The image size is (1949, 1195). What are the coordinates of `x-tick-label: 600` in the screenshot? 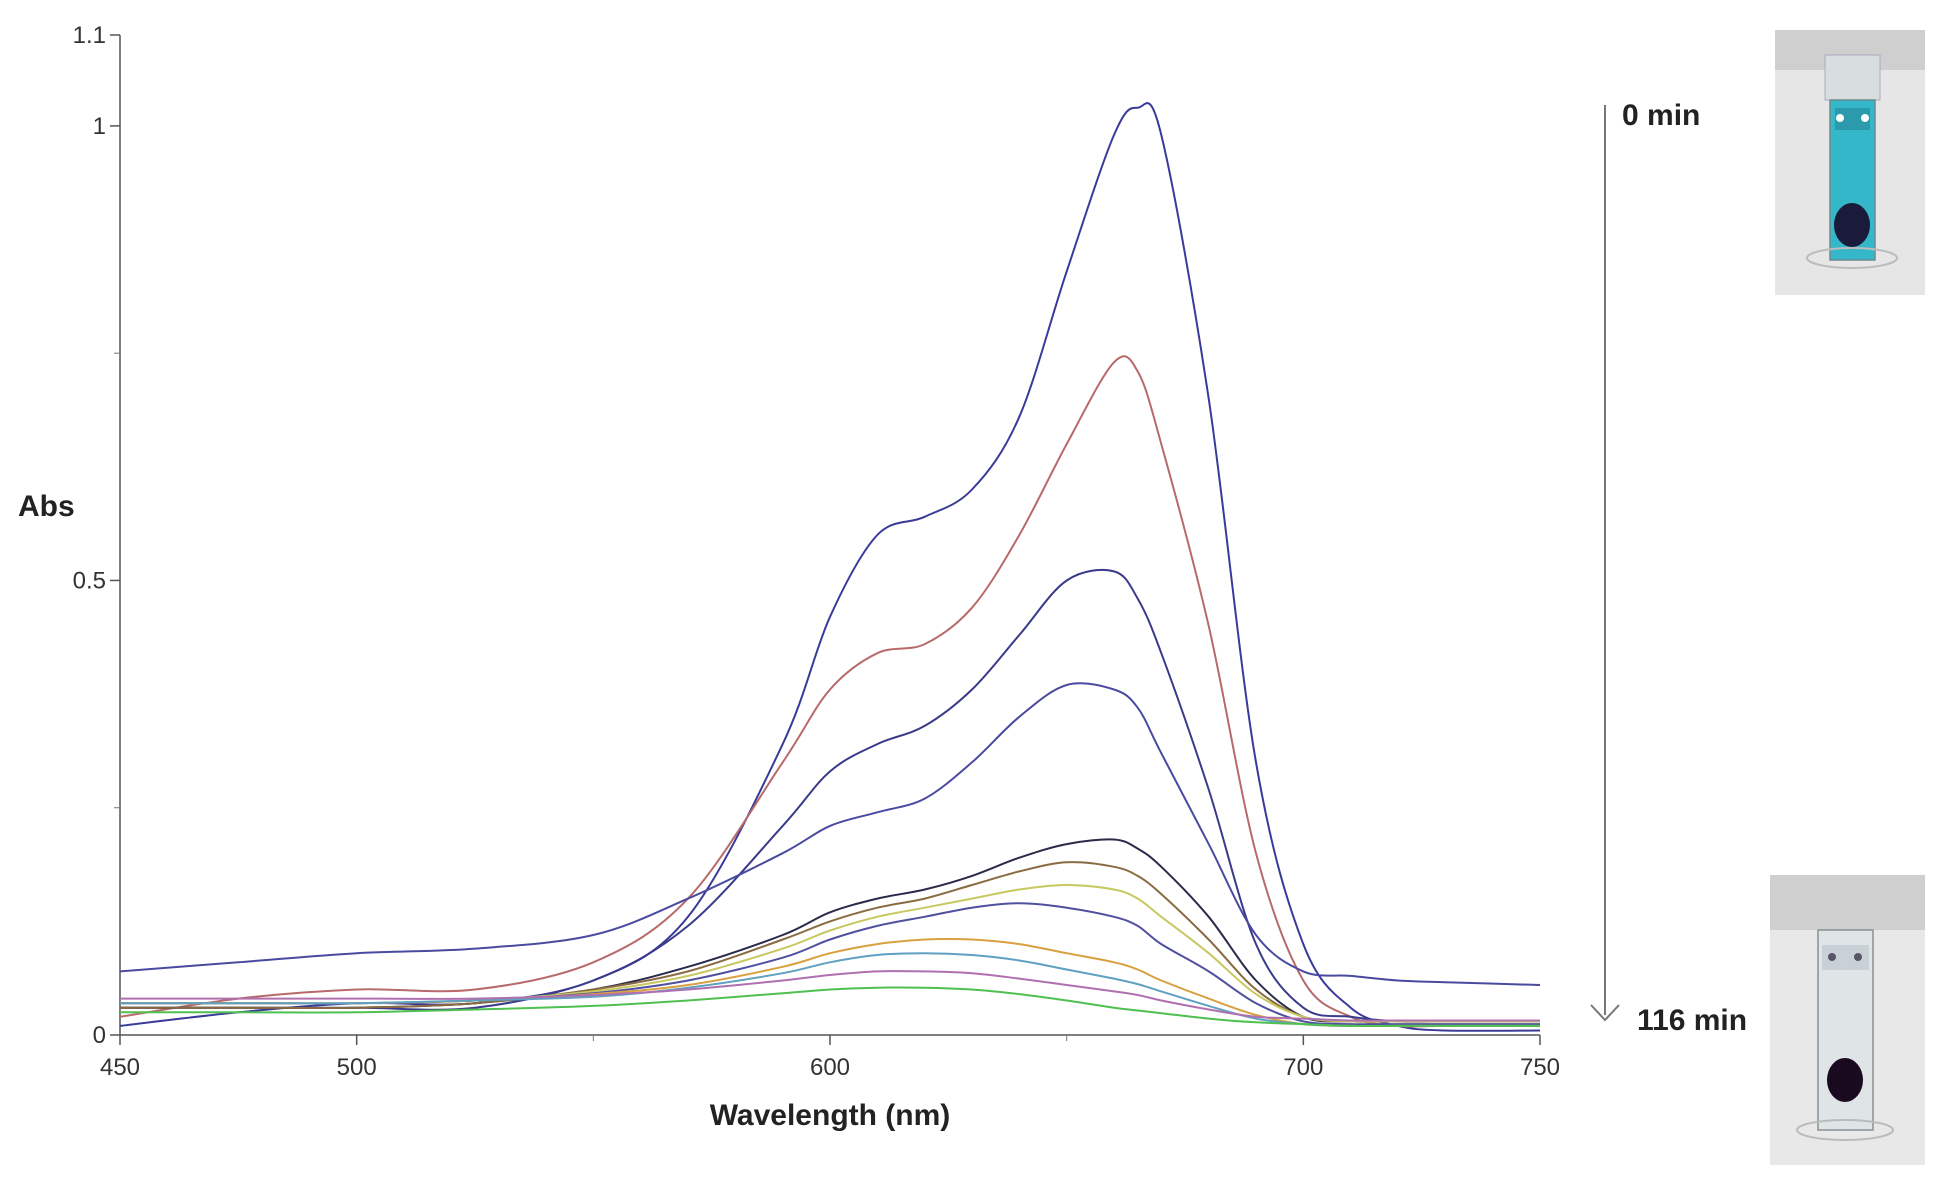 It's located at (830, 1067).